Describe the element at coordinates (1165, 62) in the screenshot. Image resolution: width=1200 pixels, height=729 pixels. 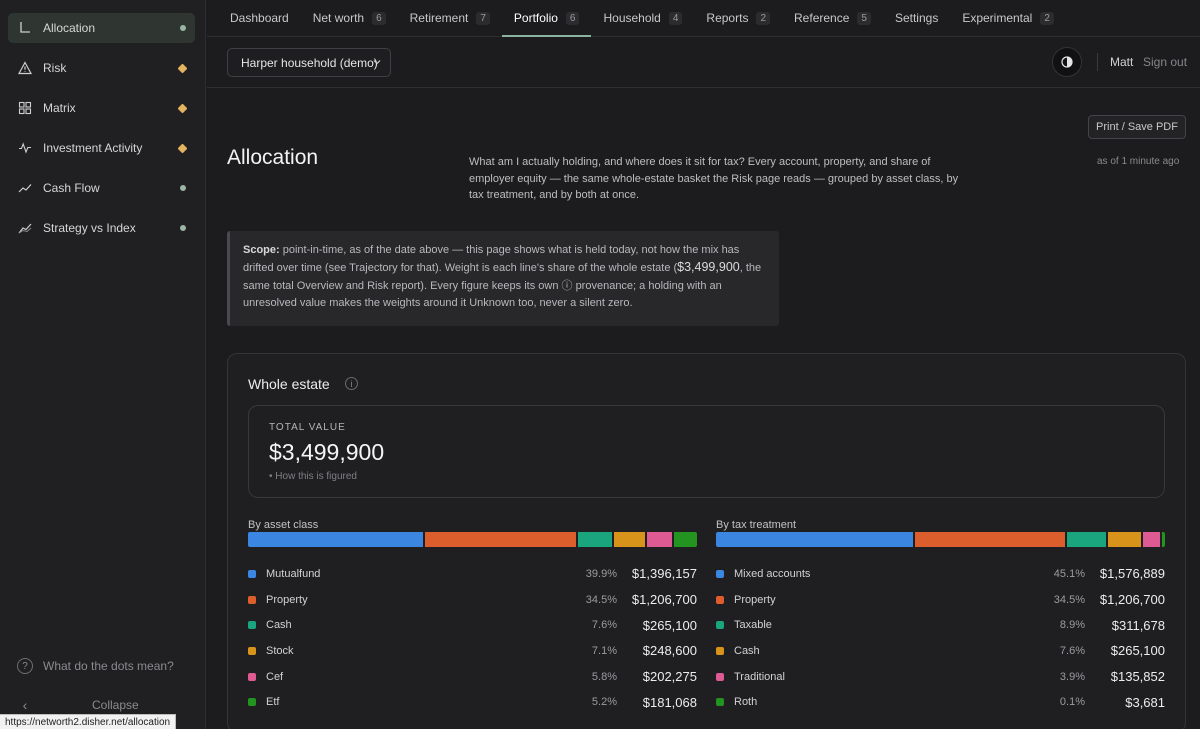
I see `sign-out-link: Sign out` at that location.